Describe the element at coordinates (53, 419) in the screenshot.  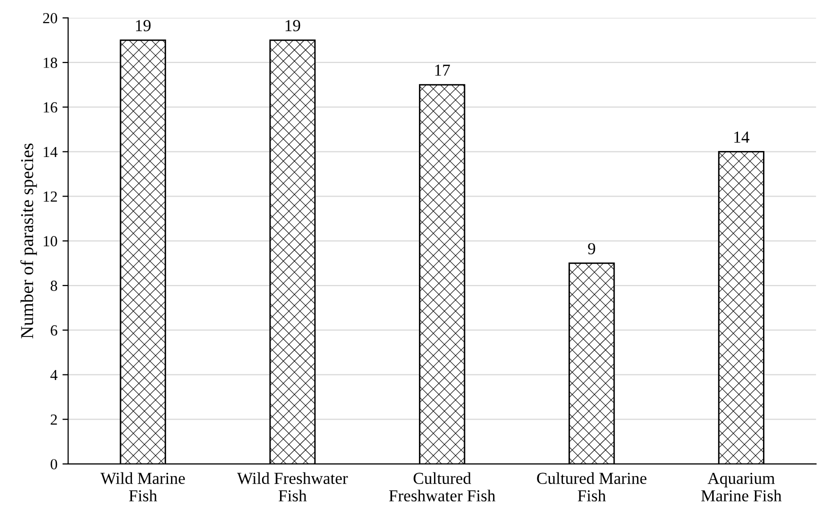
I see `y-tick-label: 2` at that location.